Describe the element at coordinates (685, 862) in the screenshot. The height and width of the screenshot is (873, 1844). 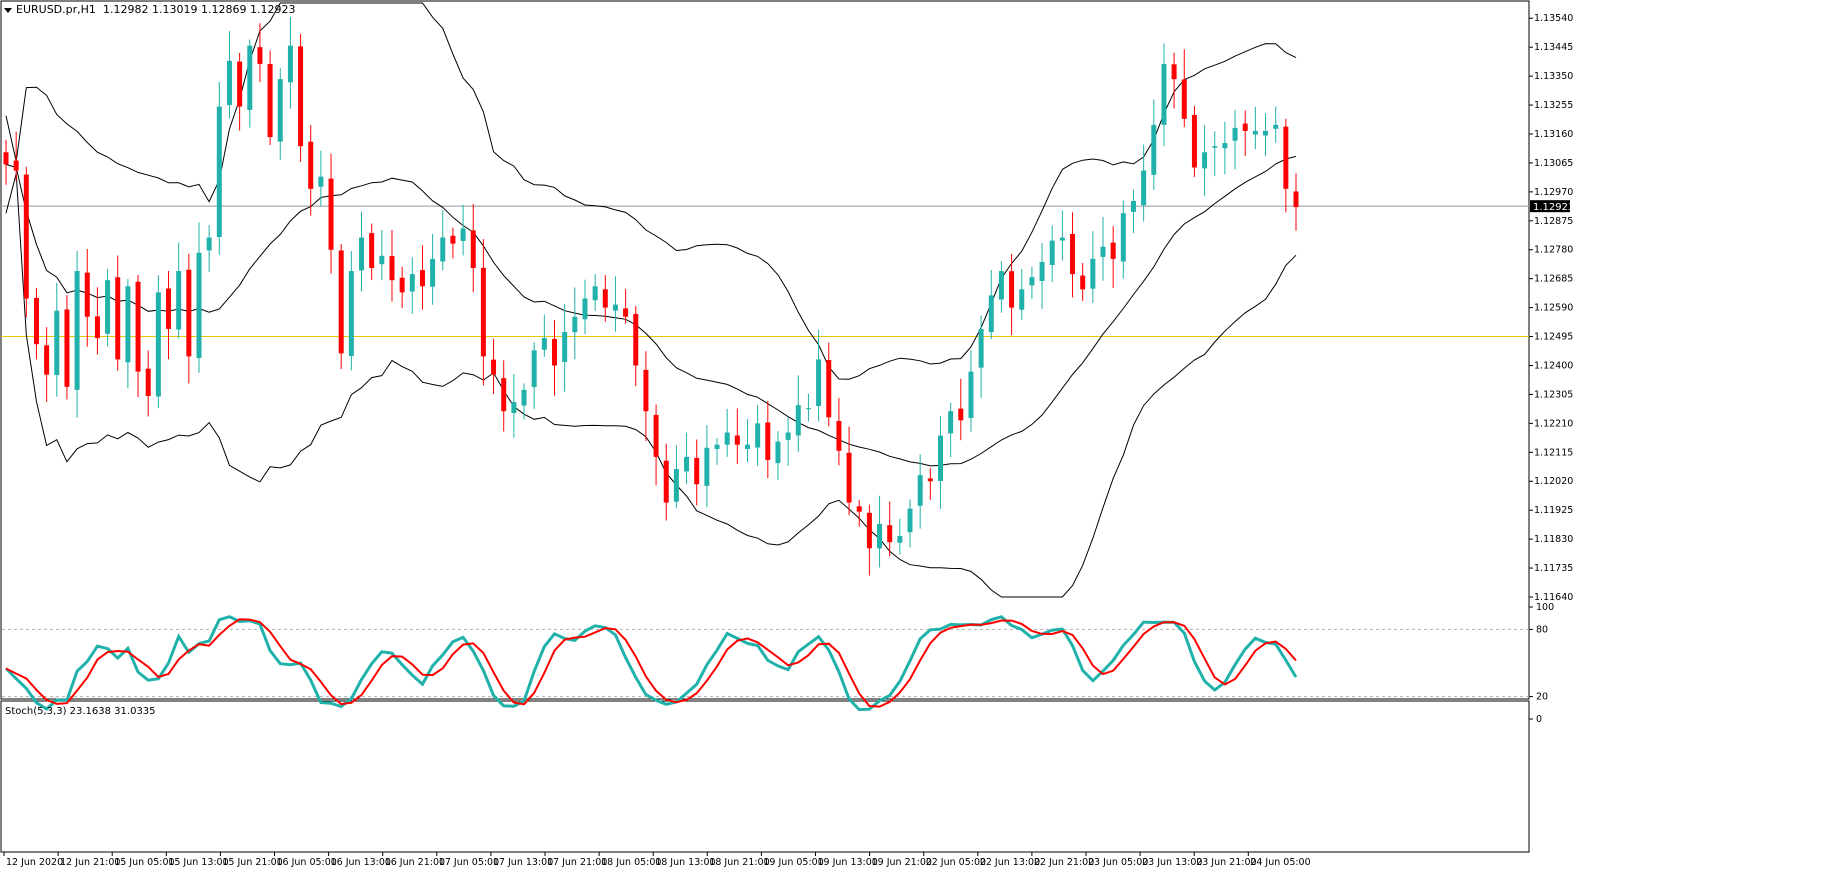
I see `time-tick-label: 18 Jun 13:00` at that location.